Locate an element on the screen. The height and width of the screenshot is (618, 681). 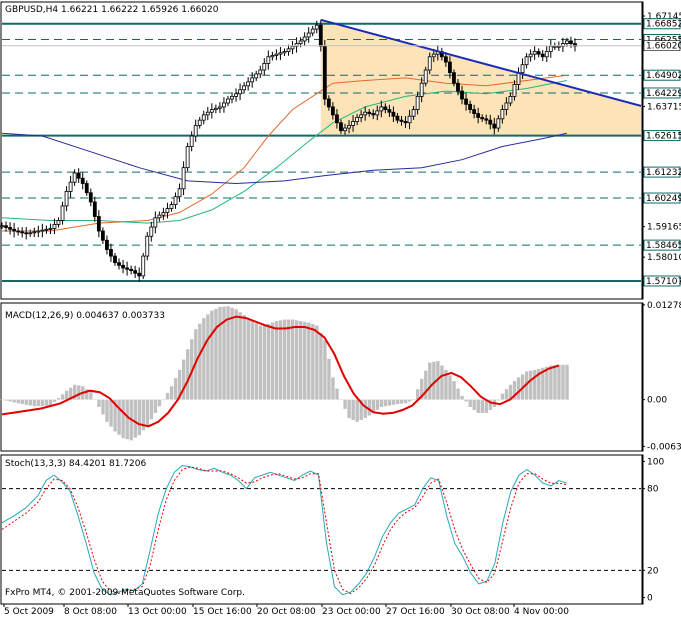
level-tag is located at coordinates (662, 172).